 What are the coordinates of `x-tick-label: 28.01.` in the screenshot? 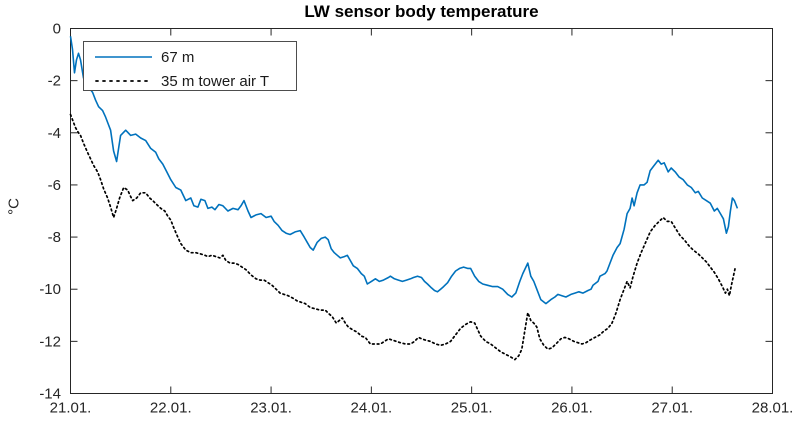 It's located at (773, 408).